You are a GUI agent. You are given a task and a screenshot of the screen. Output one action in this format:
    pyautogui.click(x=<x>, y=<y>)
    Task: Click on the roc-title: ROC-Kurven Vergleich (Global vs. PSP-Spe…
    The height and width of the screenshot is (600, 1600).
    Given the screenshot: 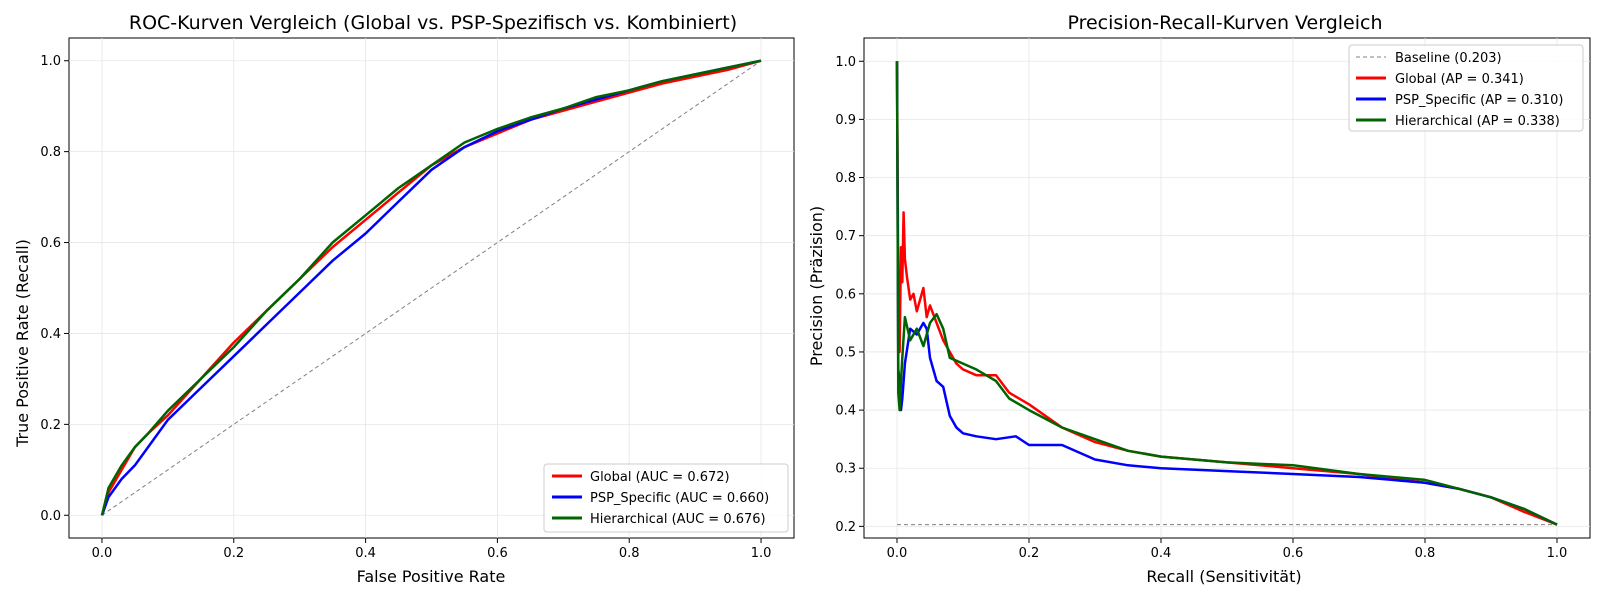 What is the action you would take?
    pyautogui.click(x=433, y=23)
    